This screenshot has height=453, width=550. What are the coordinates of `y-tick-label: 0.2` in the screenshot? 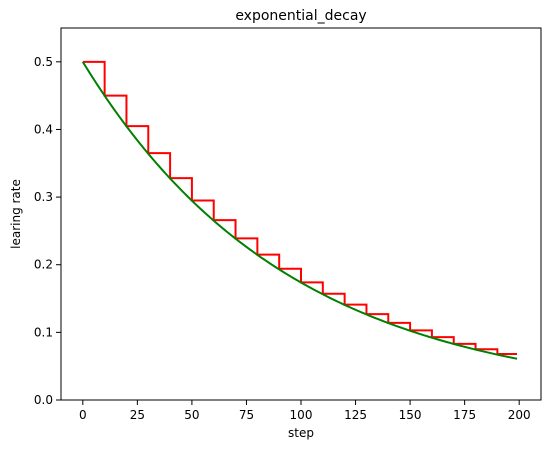 It's located at (43, 265).